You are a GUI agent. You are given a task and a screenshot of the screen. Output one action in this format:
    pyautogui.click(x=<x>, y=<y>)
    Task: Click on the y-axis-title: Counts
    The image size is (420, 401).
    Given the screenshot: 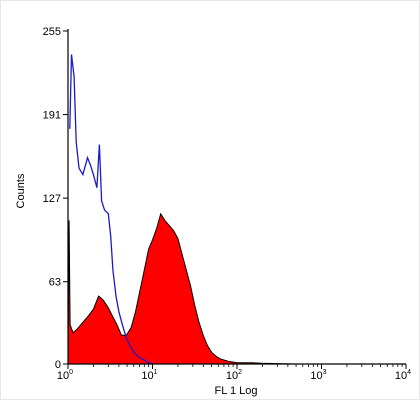 What is the action you would take?
    pyautogui.click(x=21, y=190)
    